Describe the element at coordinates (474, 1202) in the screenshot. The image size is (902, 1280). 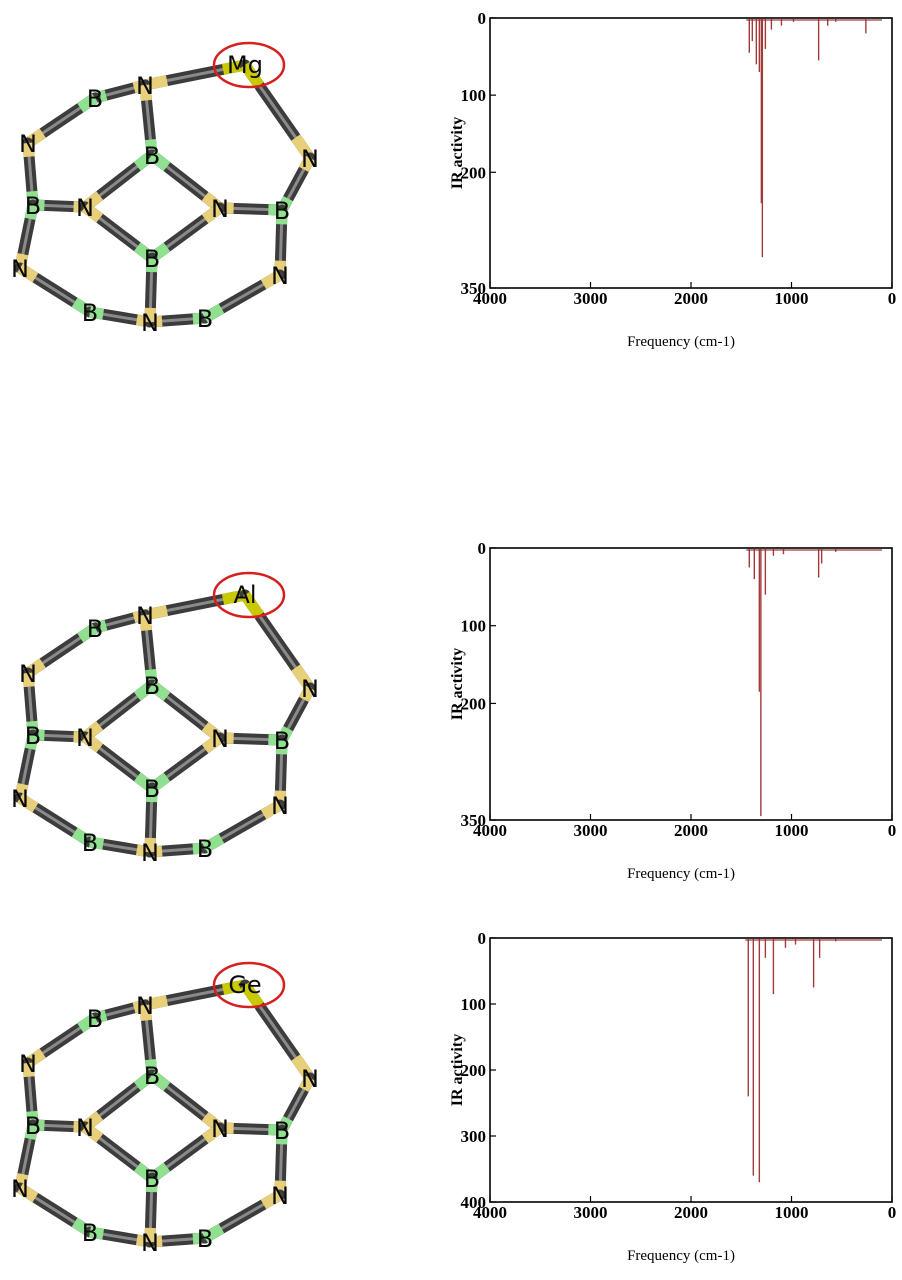
I see `y-tick-label: 400` at that location.